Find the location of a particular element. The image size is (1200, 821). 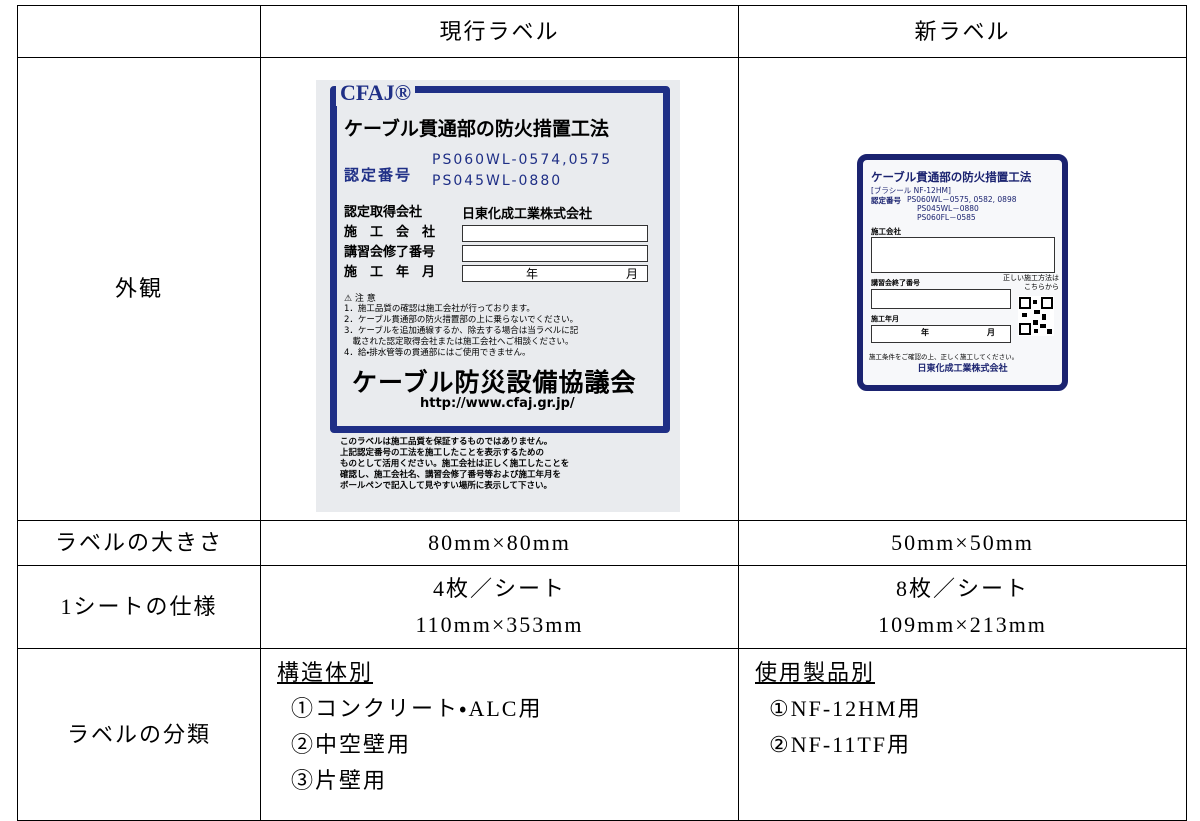

header-cell: 現行ラベル is located at coordinates (499, 31).